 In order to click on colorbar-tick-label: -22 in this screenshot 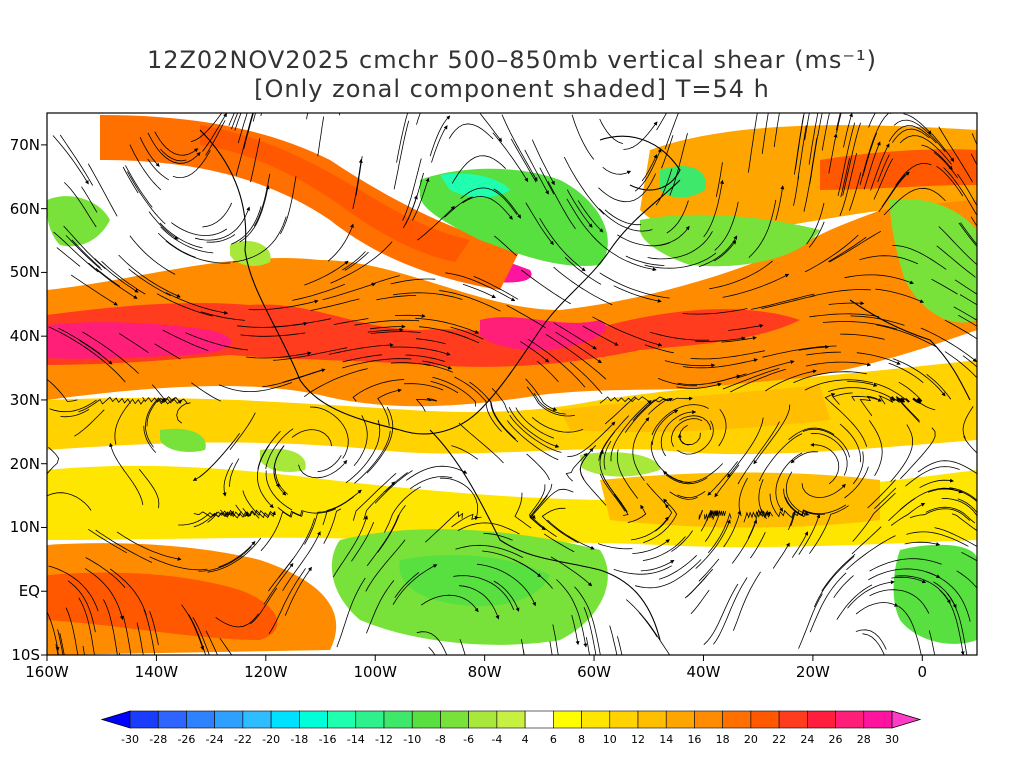, I will do `click(242, 739)`.